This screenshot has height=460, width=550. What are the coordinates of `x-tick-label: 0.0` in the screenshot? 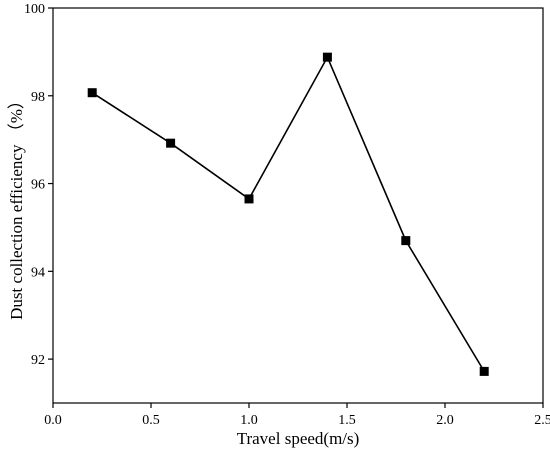 It's located at (53, 420).